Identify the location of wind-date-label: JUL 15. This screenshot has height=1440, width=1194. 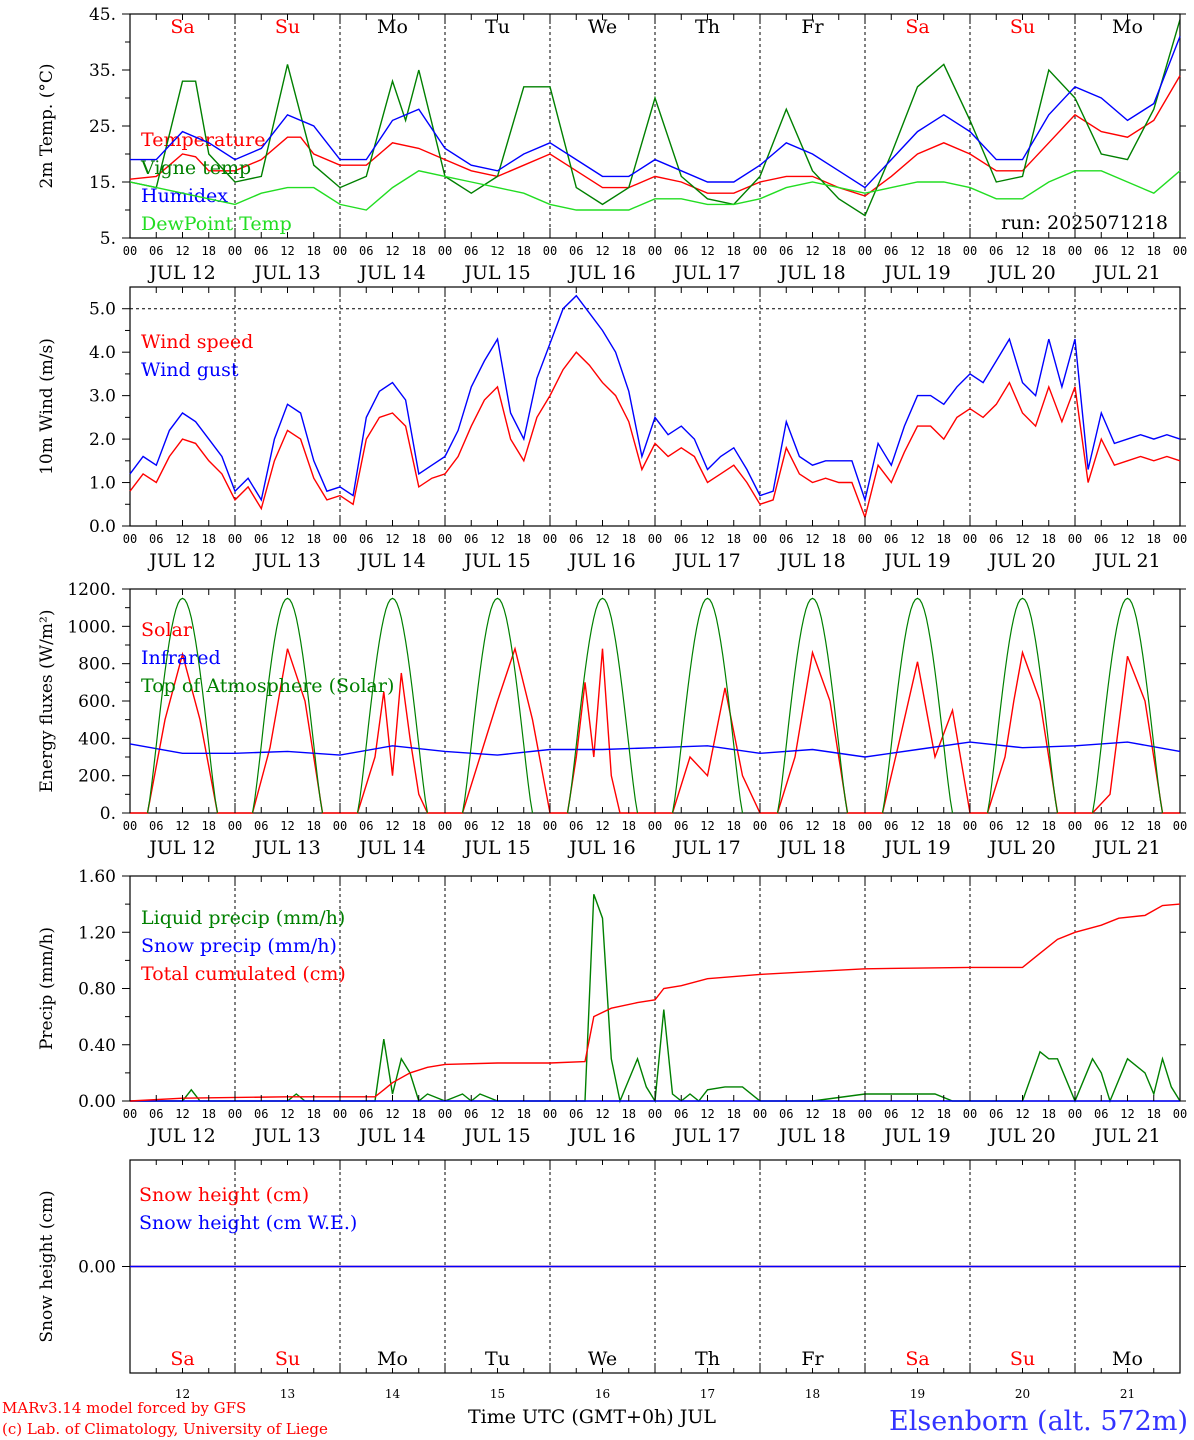
(496, 561).